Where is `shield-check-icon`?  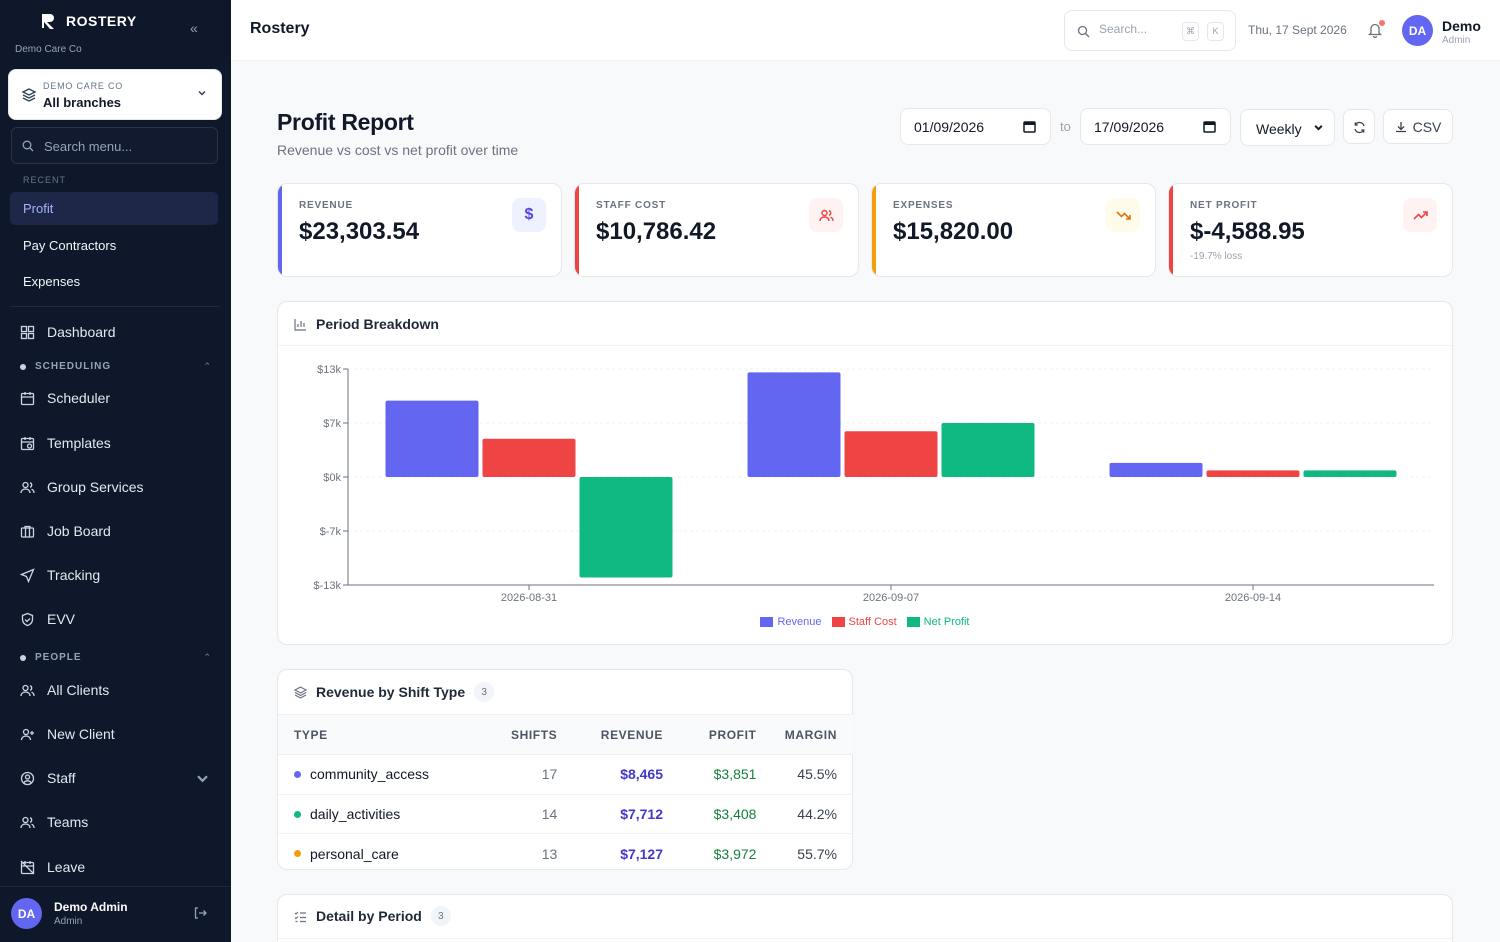 shield-check-icon is located at coordinates (27, 619).